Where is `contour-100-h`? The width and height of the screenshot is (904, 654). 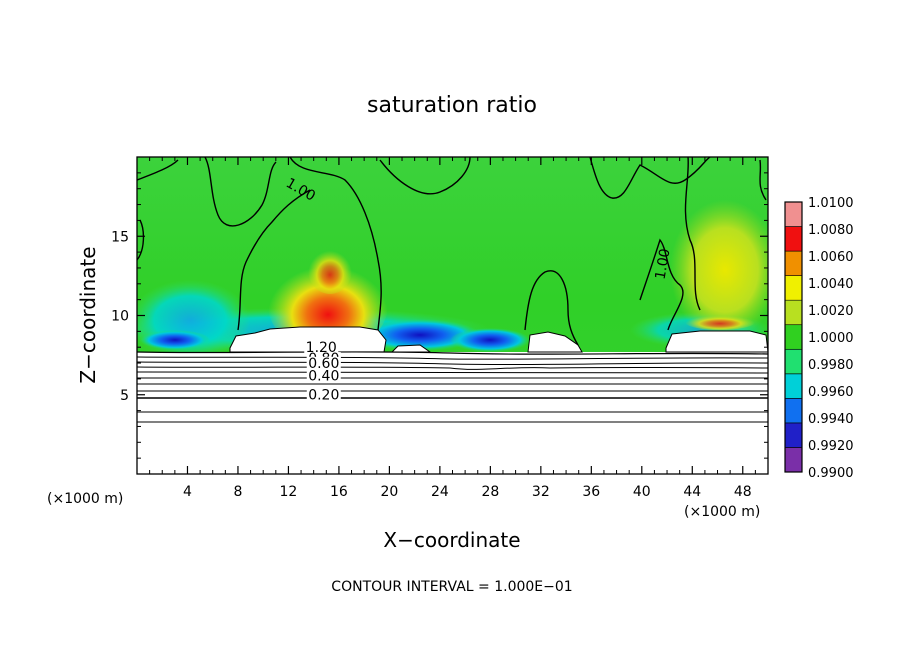 contour-100-h is located at coordinates (763, 180).